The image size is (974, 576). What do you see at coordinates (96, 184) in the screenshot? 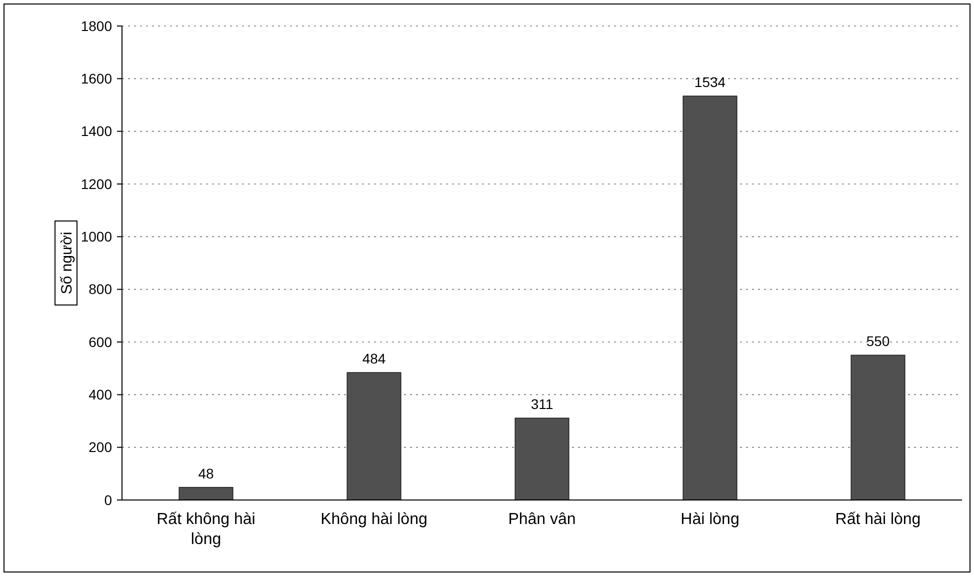
I see `y-tick-label: 1200` at bounding box center [96, 184].